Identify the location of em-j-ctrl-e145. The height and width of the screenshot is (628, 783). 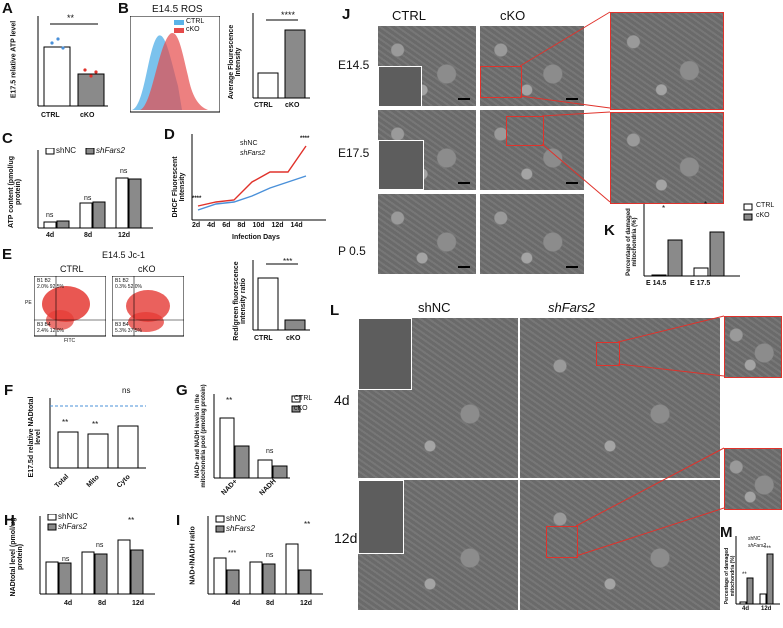
(427, 66).